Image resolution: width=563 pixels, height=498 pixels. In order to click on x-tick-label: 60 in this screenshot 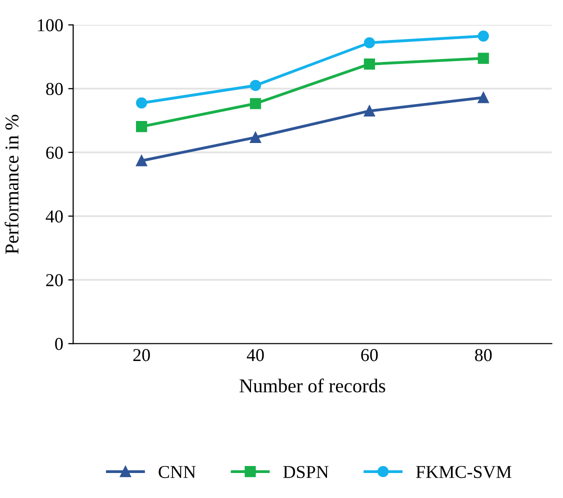, I will do `click(369, 355)`.